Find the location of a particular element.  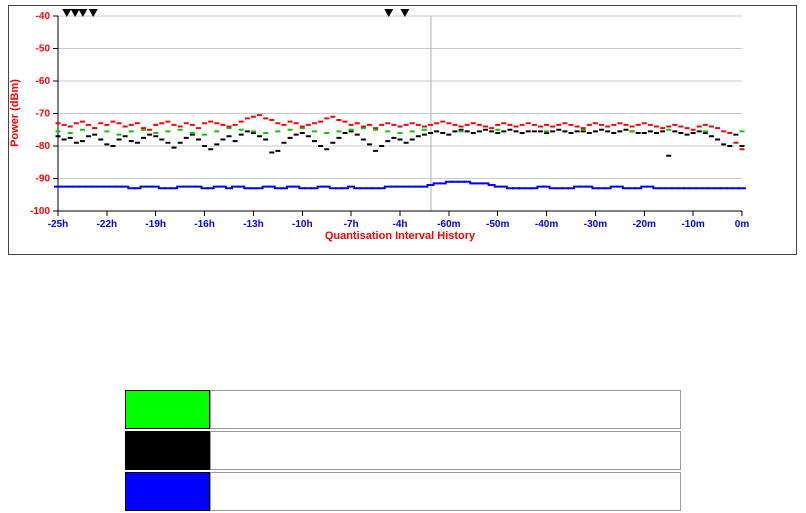

legend-row-blue is located at coordinates (403, 491).